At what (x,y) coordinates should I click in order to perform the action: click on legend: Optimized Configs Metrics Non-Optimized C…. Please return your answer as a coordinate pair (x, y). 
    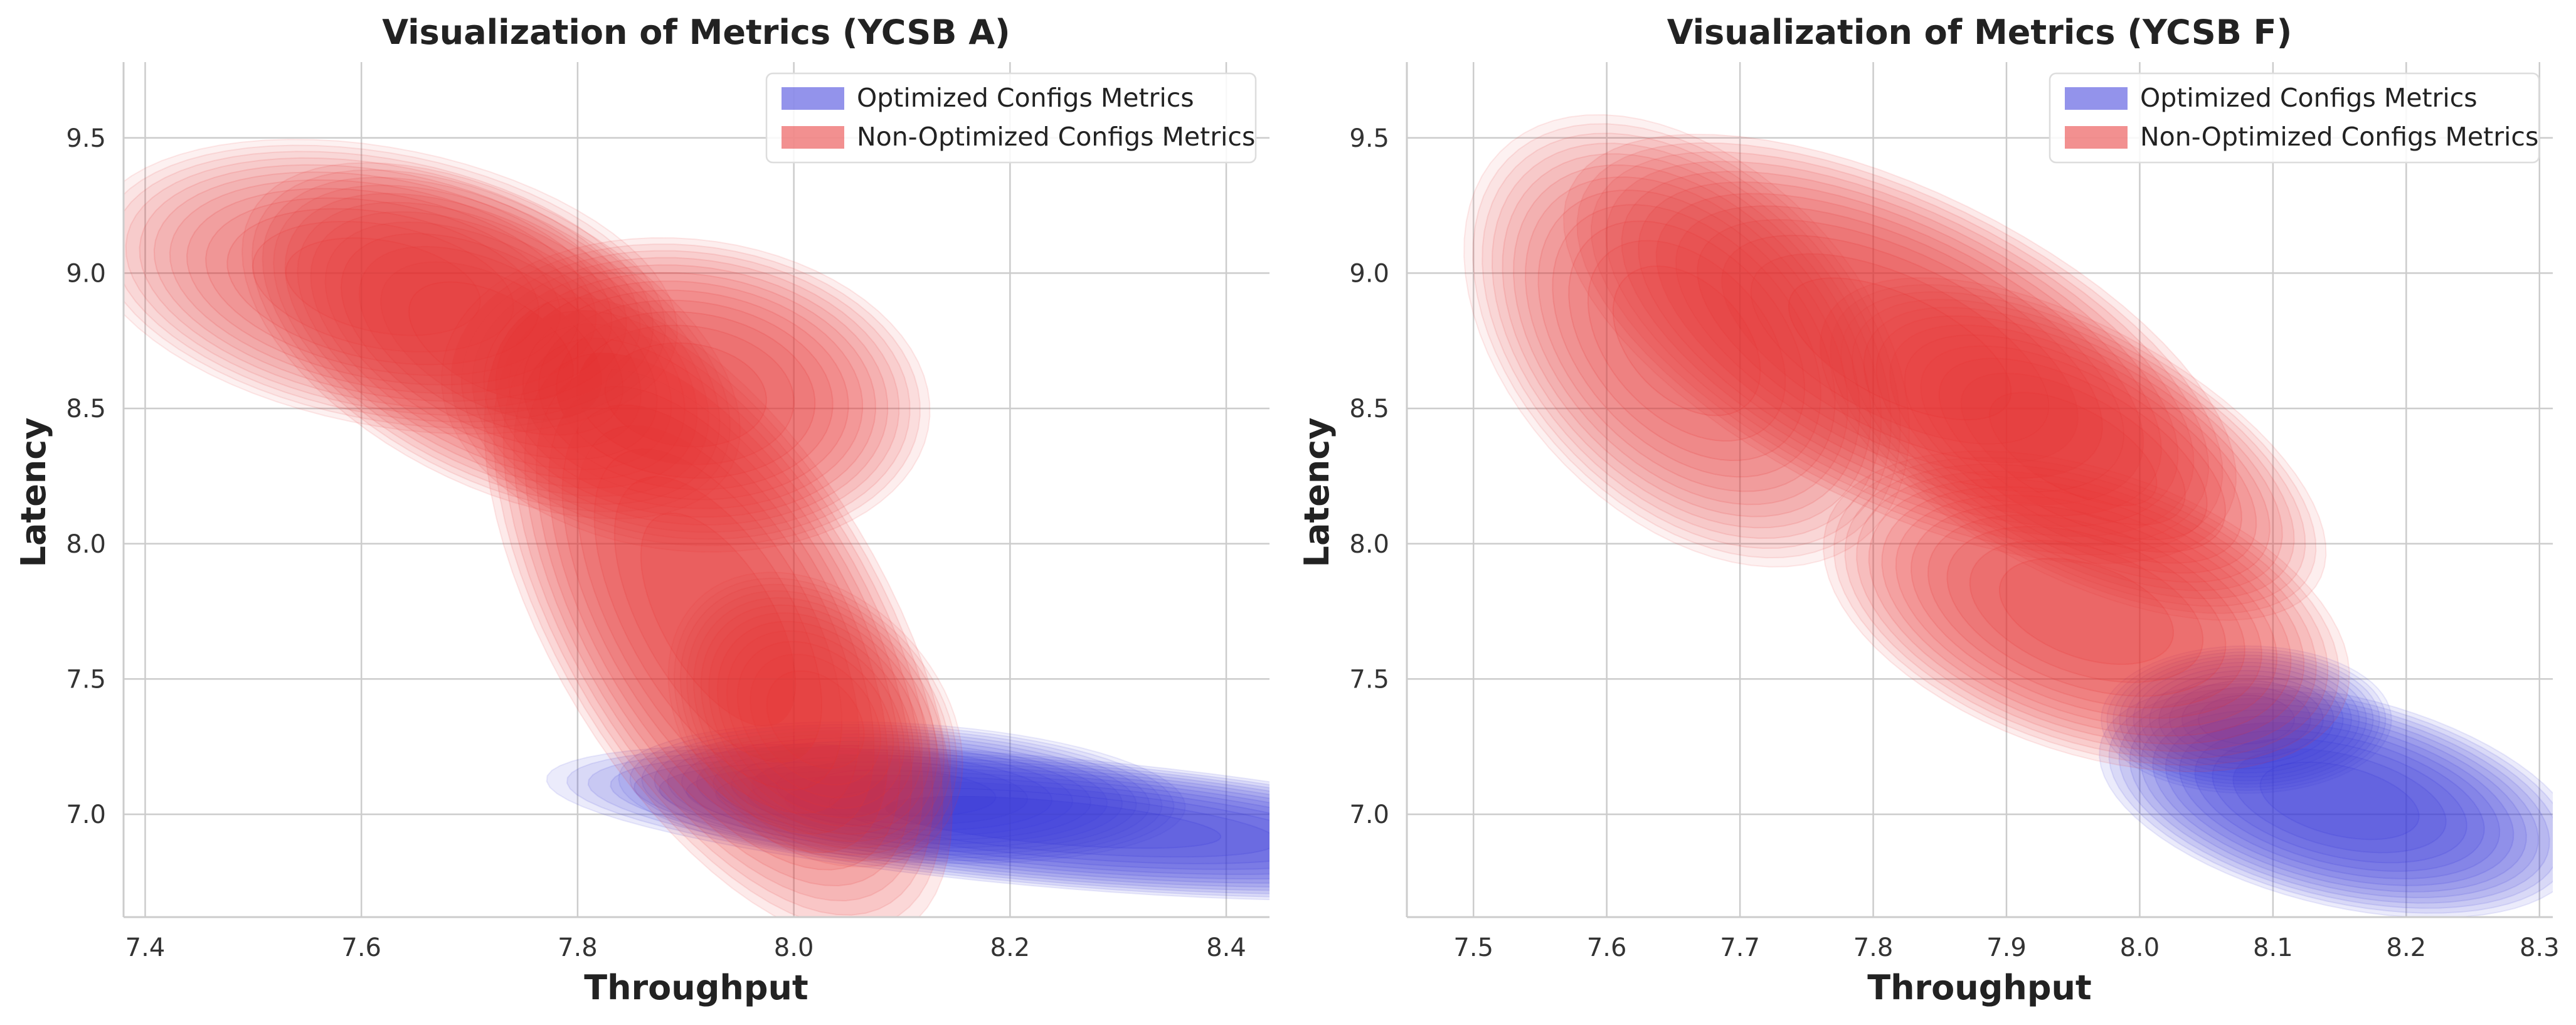
    Looking at the image, I should click on (2294, 118).